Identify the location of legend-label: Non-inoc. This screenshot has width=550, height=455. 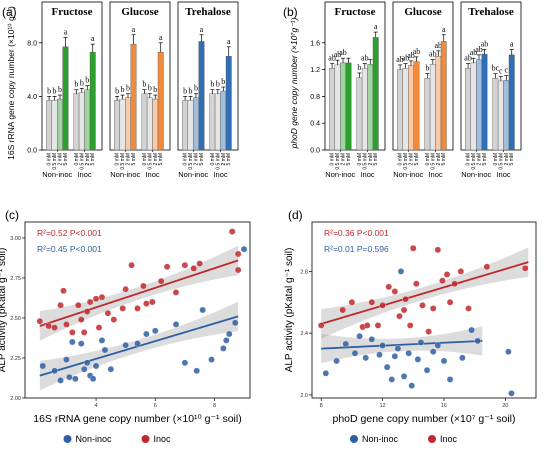
(380, 439).